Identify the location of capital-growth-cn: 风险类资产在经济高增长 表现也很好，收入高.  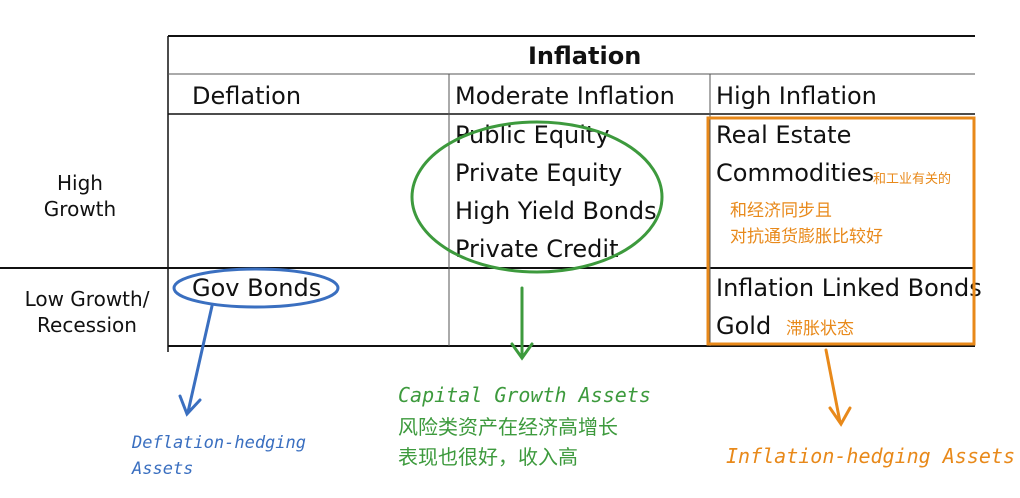
(508, 442).